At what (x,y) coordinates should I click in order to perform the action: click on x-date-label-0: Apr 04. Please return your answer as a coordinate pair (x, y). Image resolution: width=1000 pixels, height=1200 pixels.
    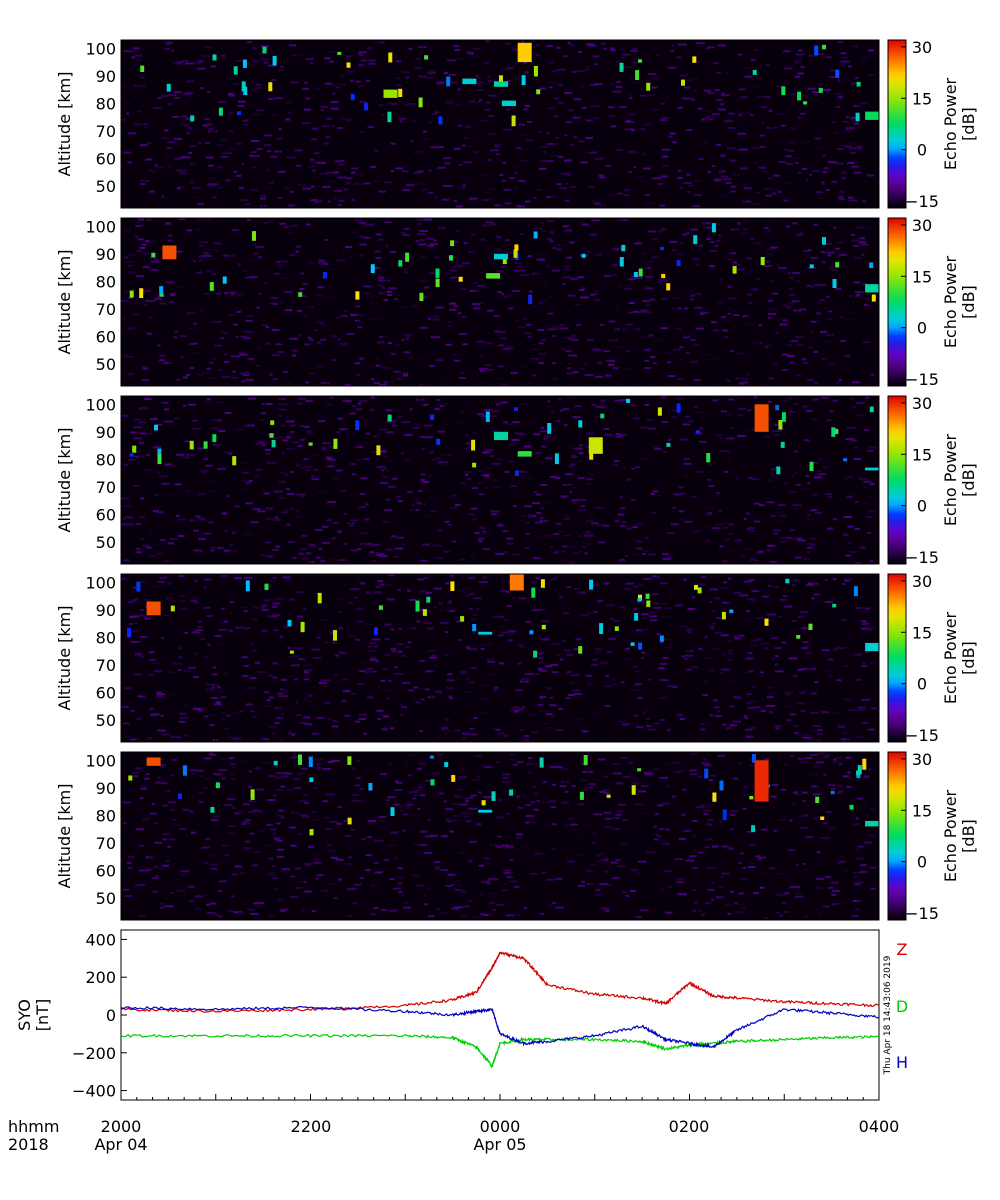
    Looking at the image, I should click on (120, 1144).